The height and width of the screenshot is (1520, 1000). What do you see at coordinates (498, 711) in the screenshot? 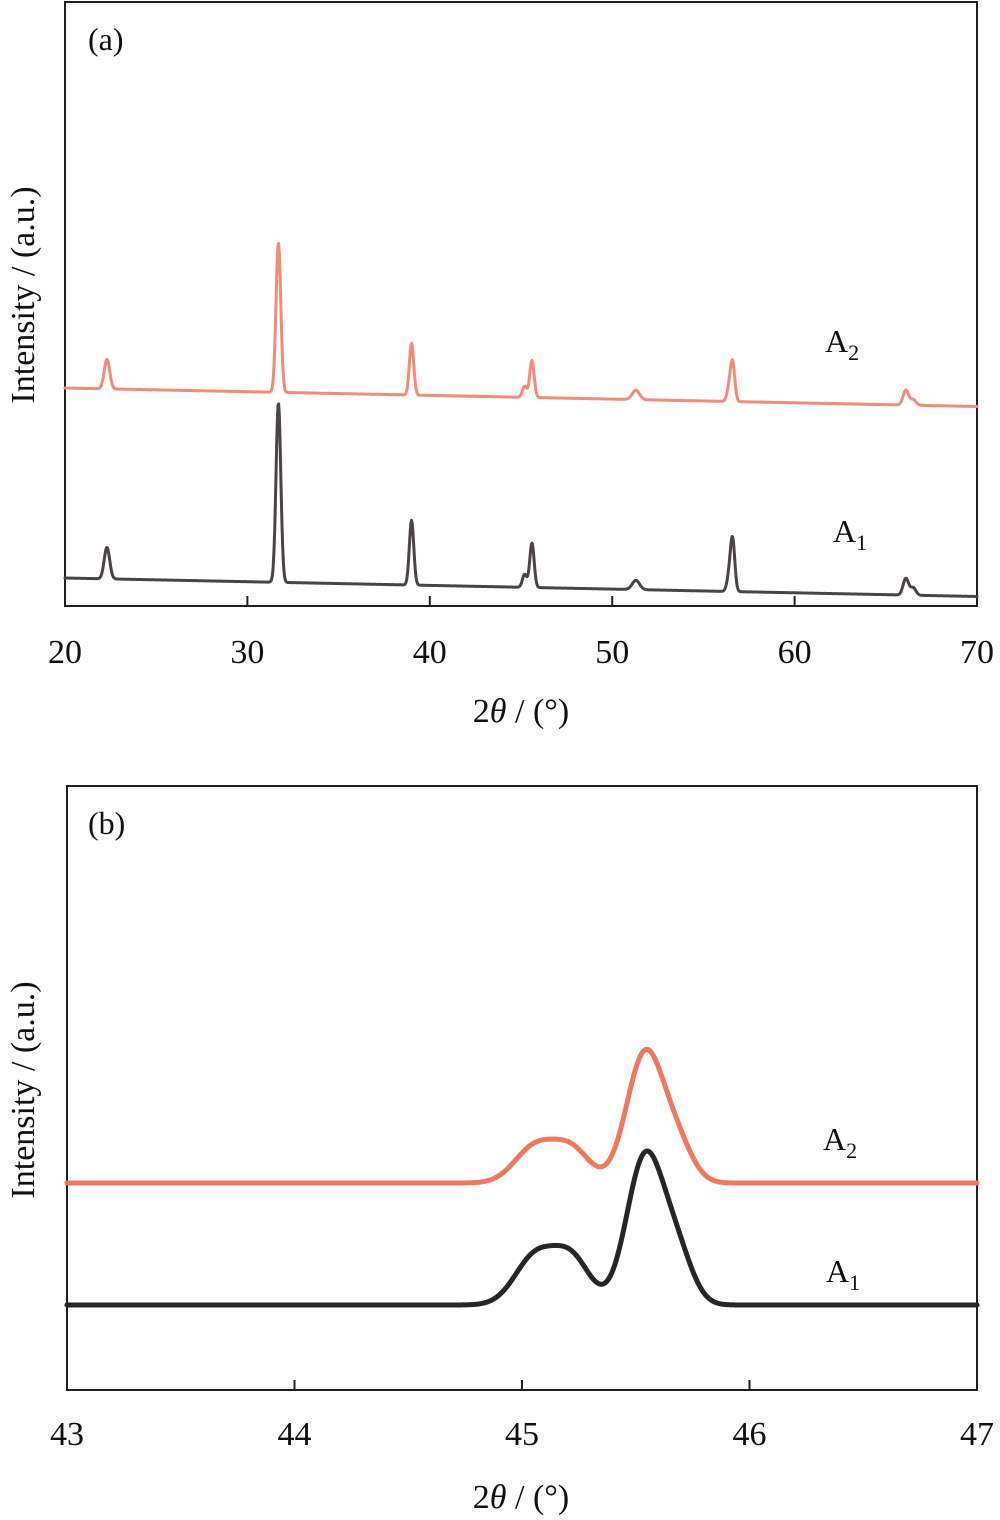
I see `panel-a-x-axis-label-theta: θ` at bounding box center [498, 711].